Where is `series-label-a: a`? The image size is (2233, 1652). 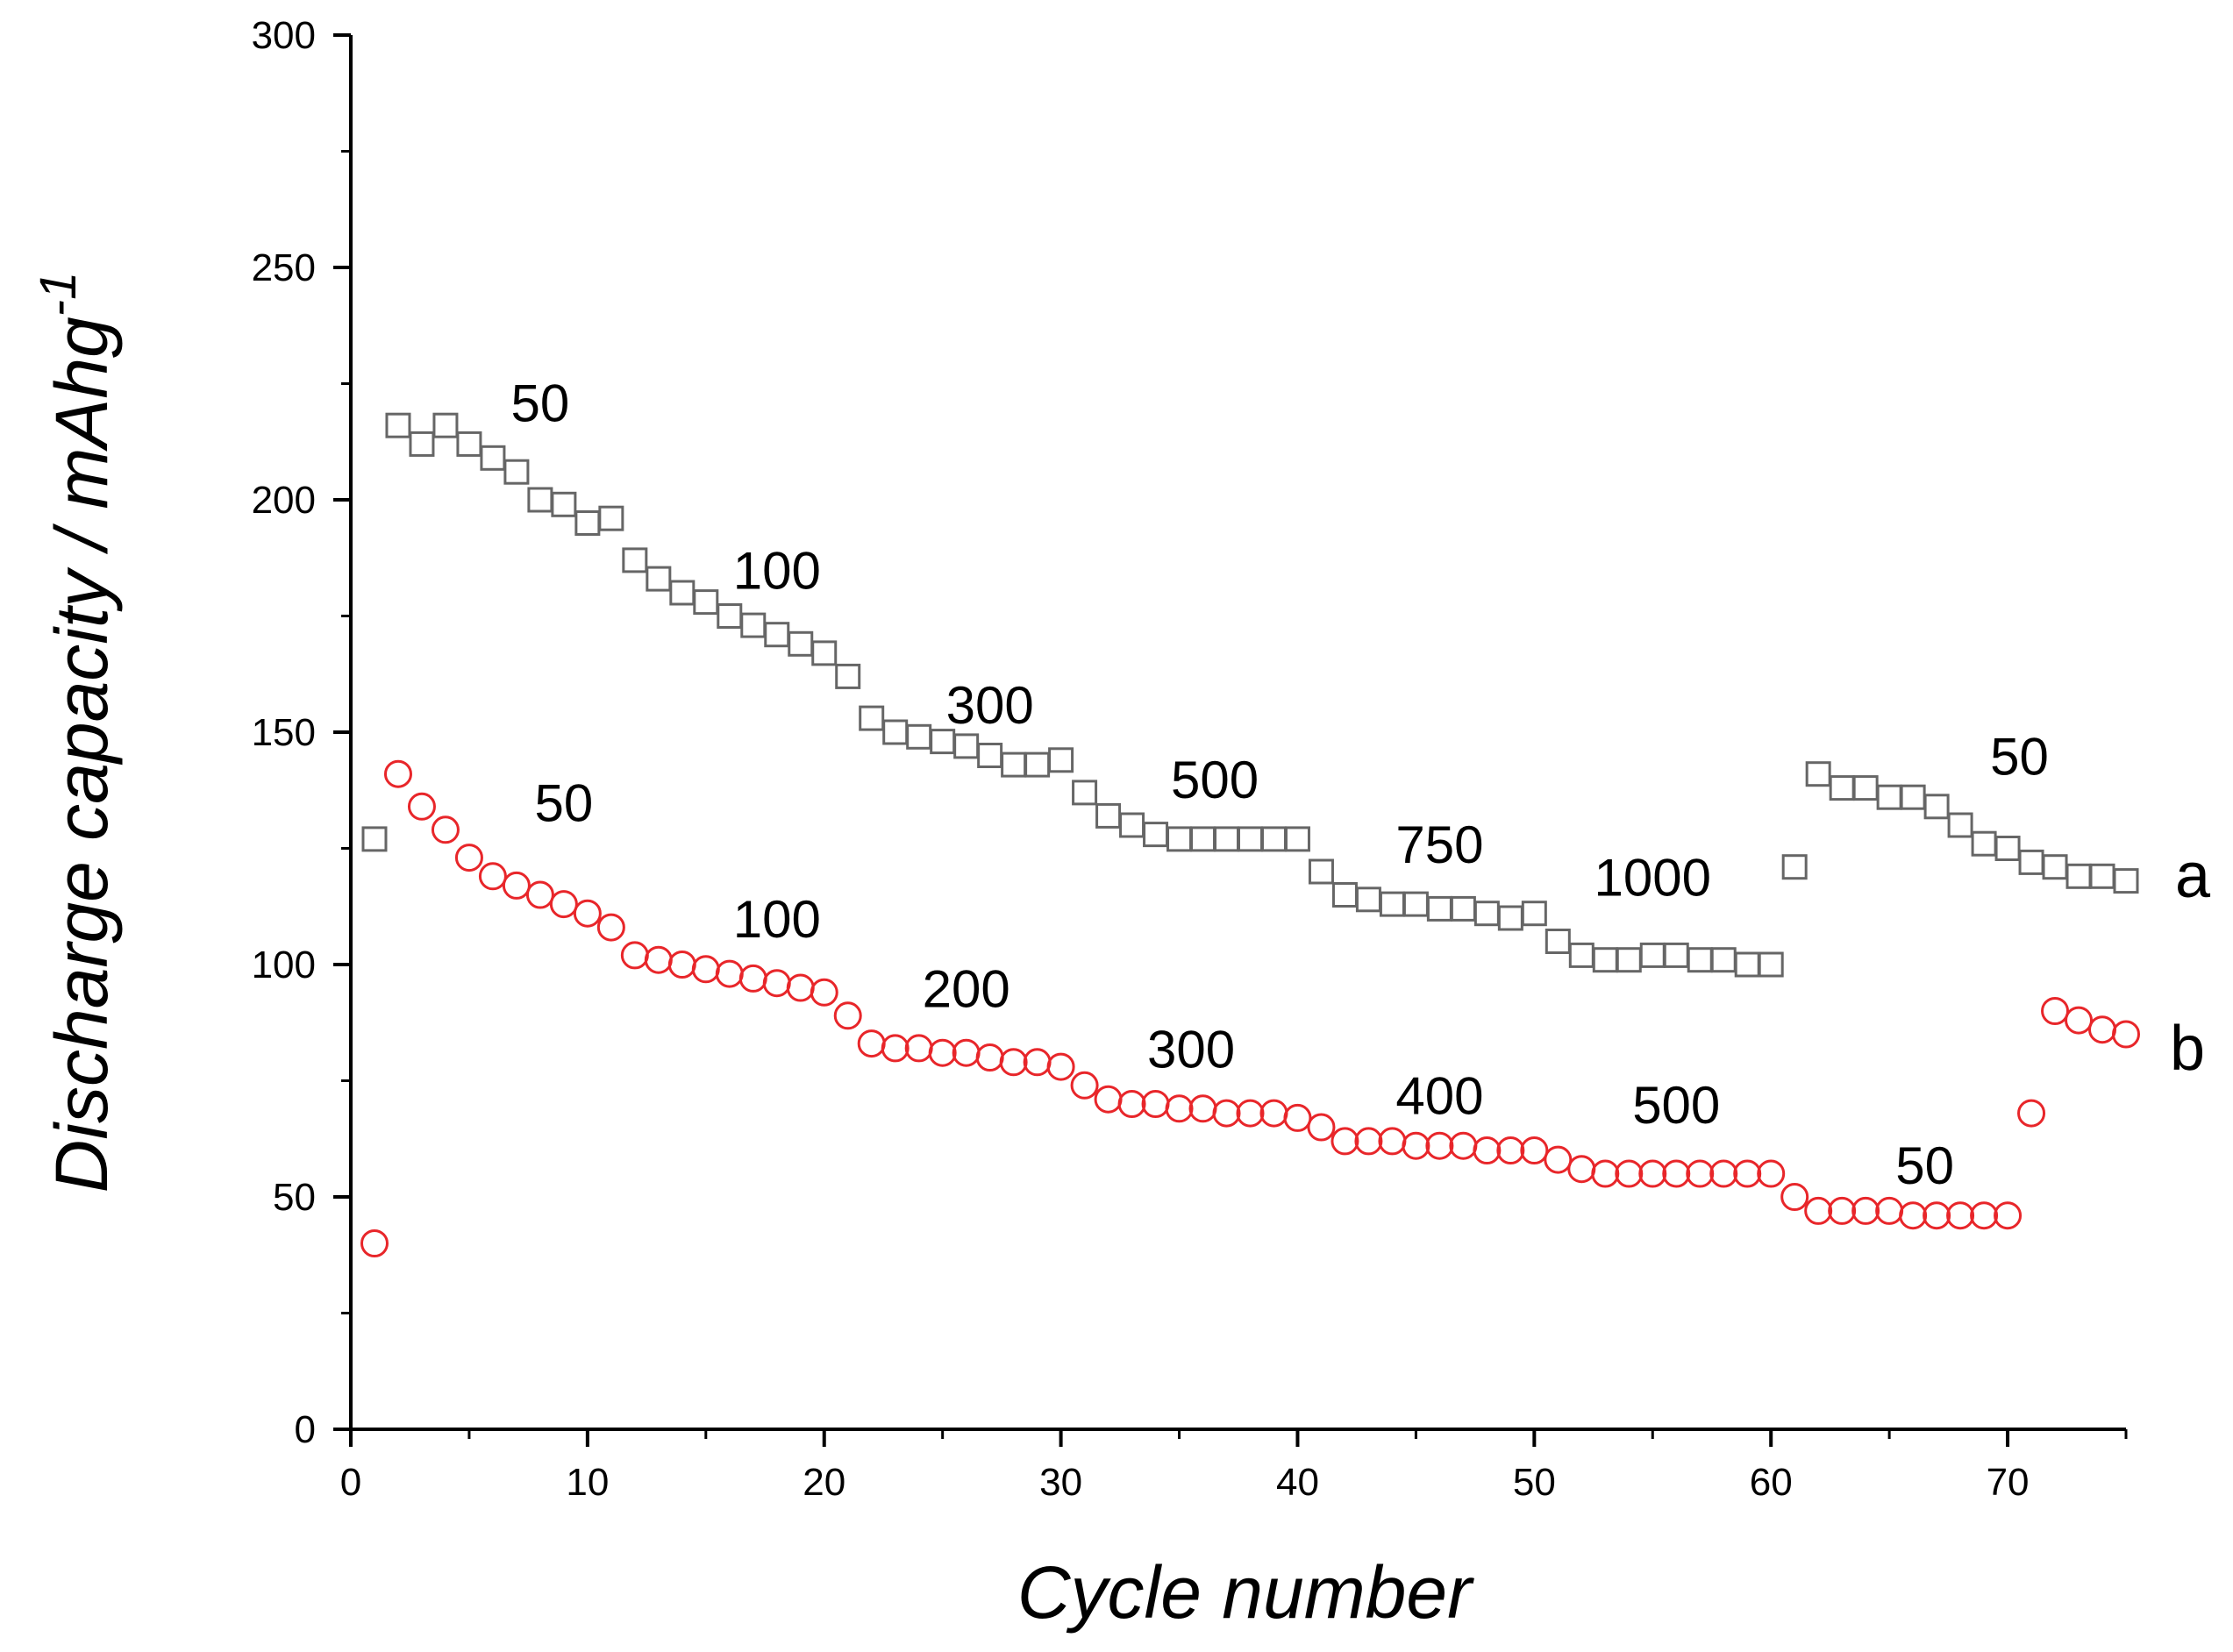
series-label-a: a is located at coordinates (2193, 876).